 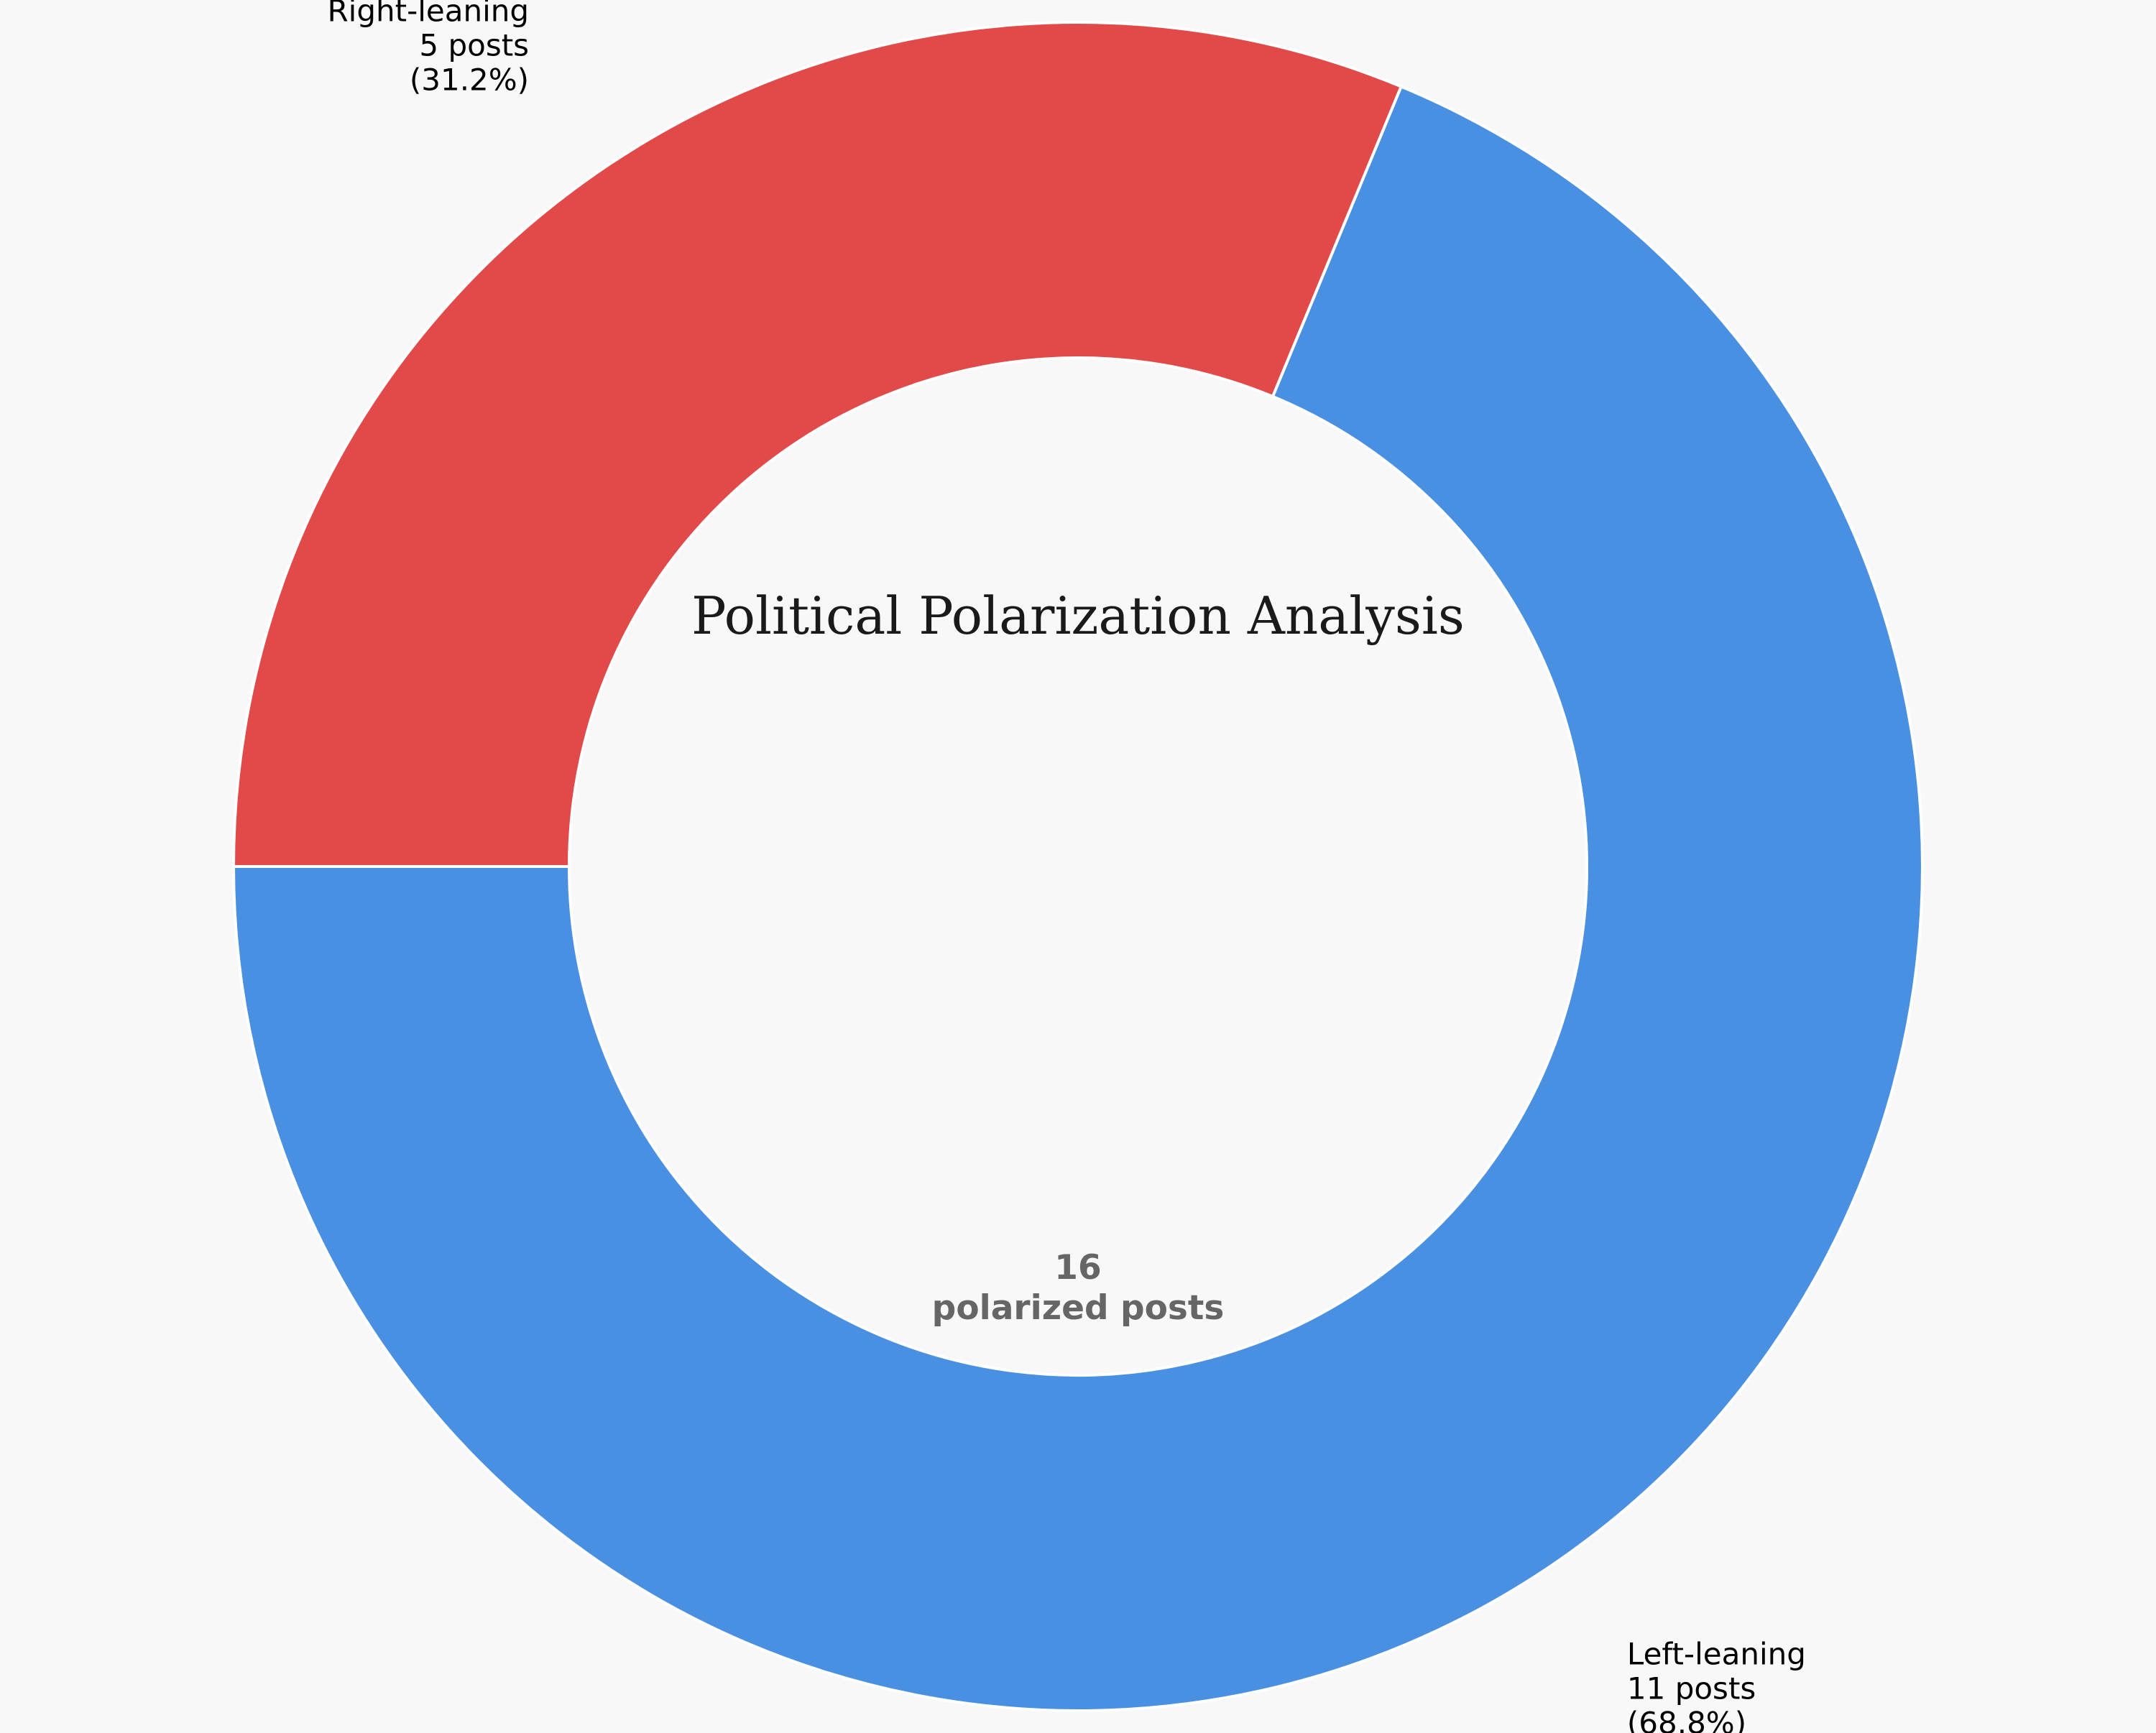 I want to click on center-caption: polarized posts, so click(x=1078, y=1308).